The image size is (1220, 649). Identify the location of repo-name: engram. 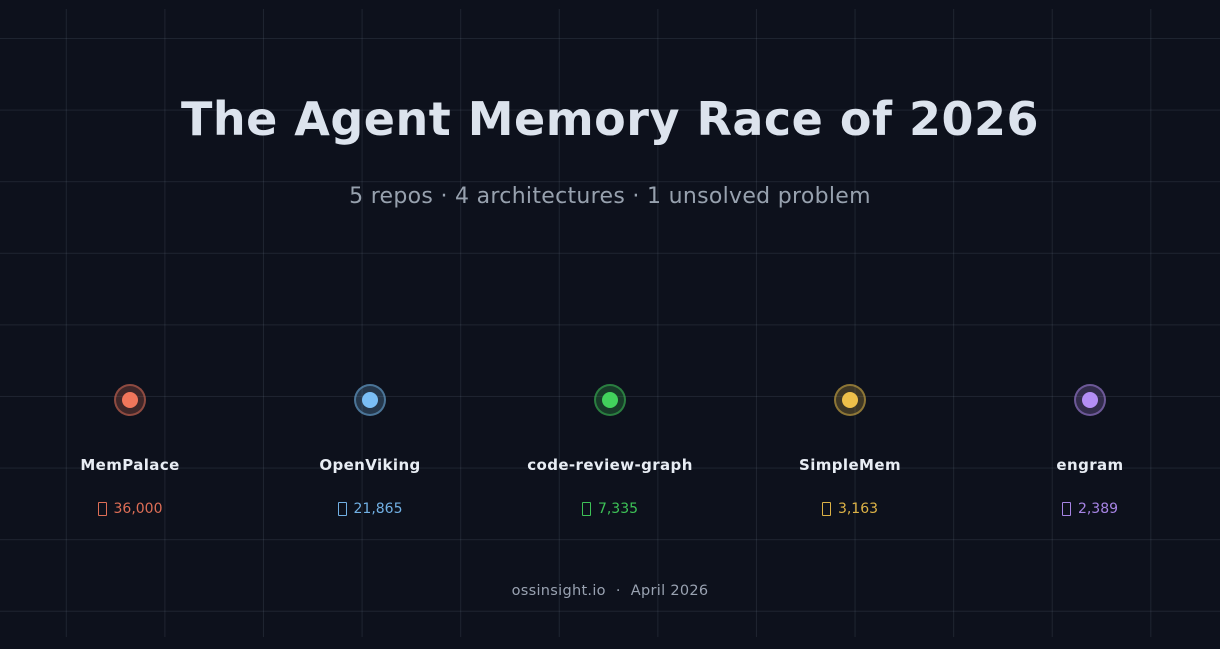
(1090, 465).